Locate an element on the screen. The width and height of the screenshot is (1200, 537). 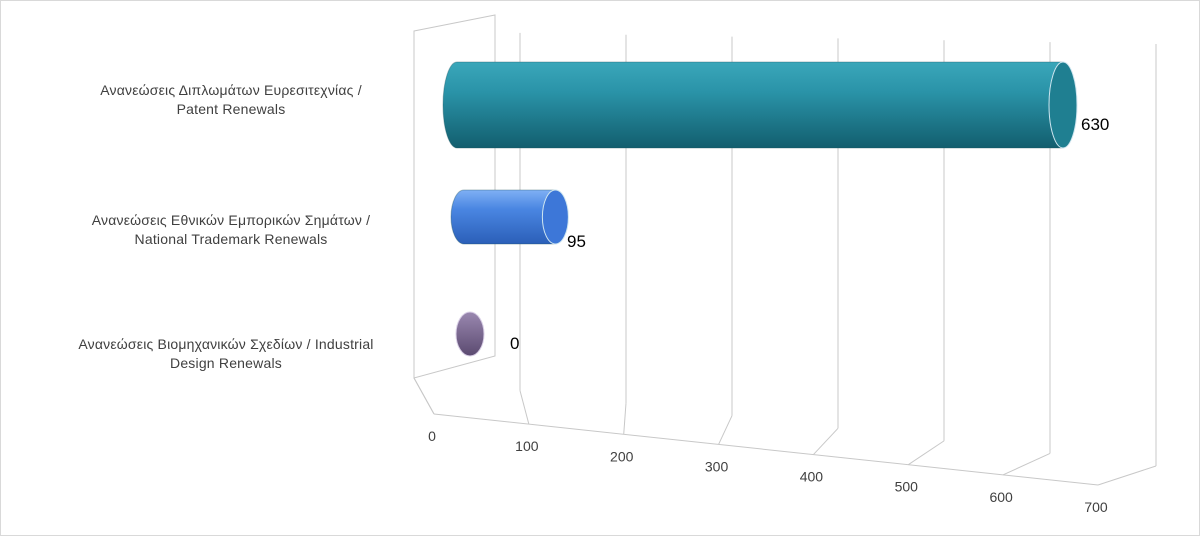
floor-left-edge is located at coordinates (424, 396).